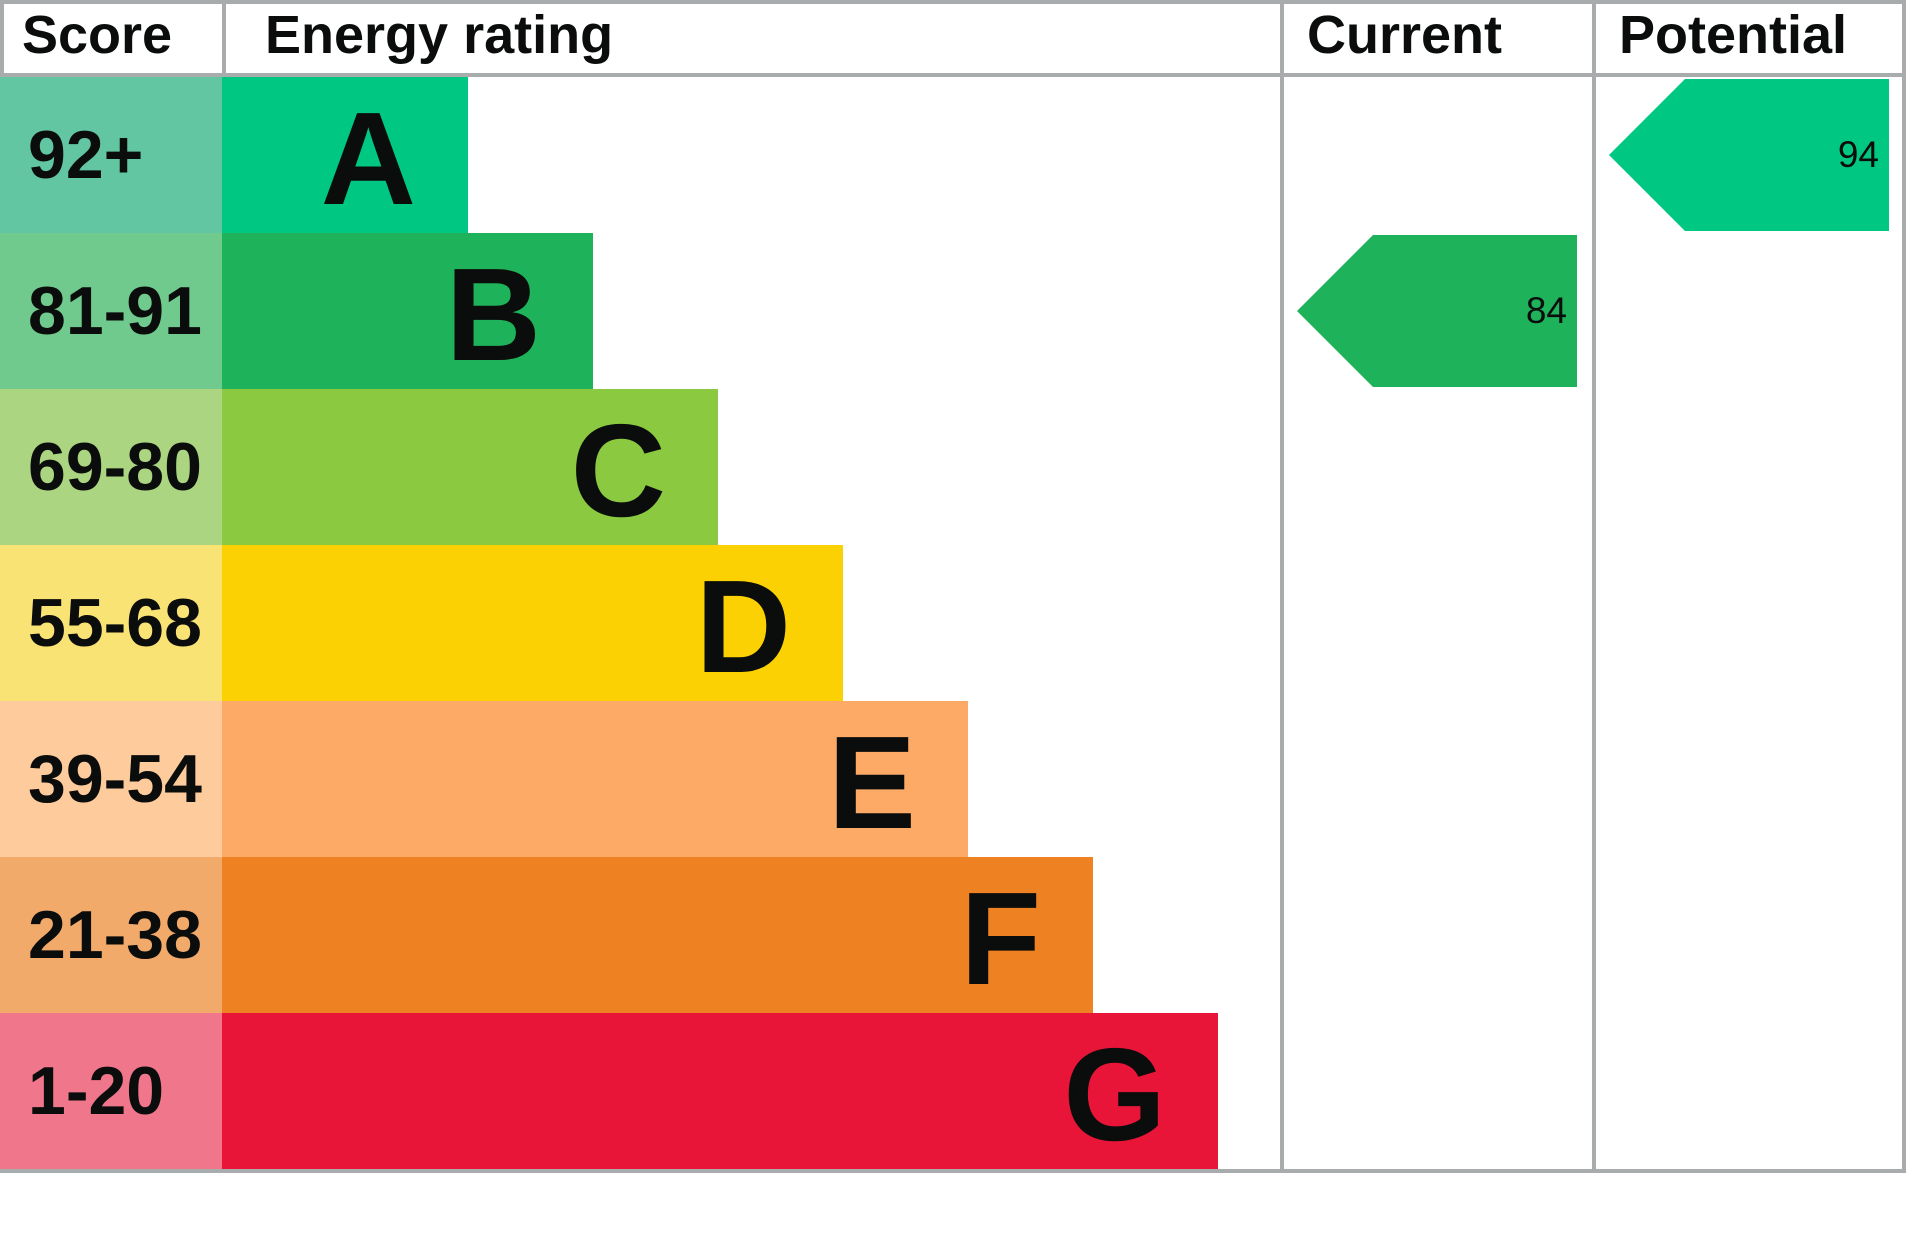  What do you see at coordinates (618, 470) in the screenshot?
I see `band-letter-c: C` at bounding box center [618, 470].